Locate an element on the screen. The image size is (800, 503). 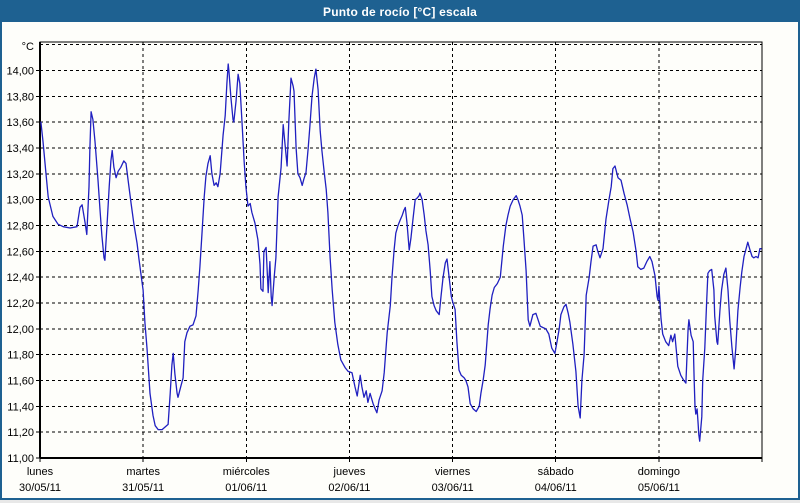
x-date-label: 05/06/11 is located at coordinates (659, 488).